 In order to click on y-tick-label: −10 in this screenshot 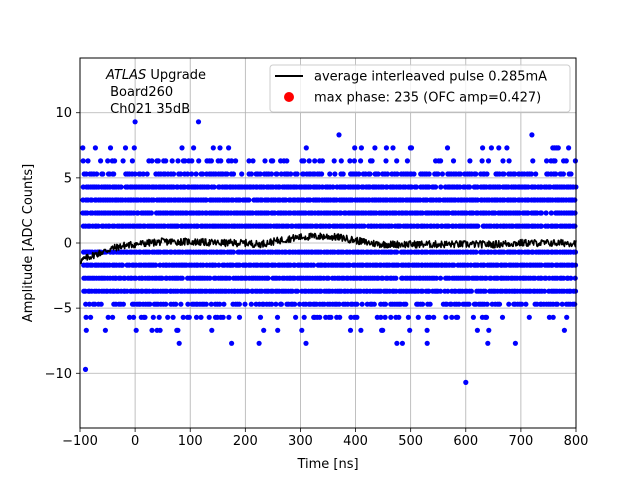, I will do `click(58, 374)`.